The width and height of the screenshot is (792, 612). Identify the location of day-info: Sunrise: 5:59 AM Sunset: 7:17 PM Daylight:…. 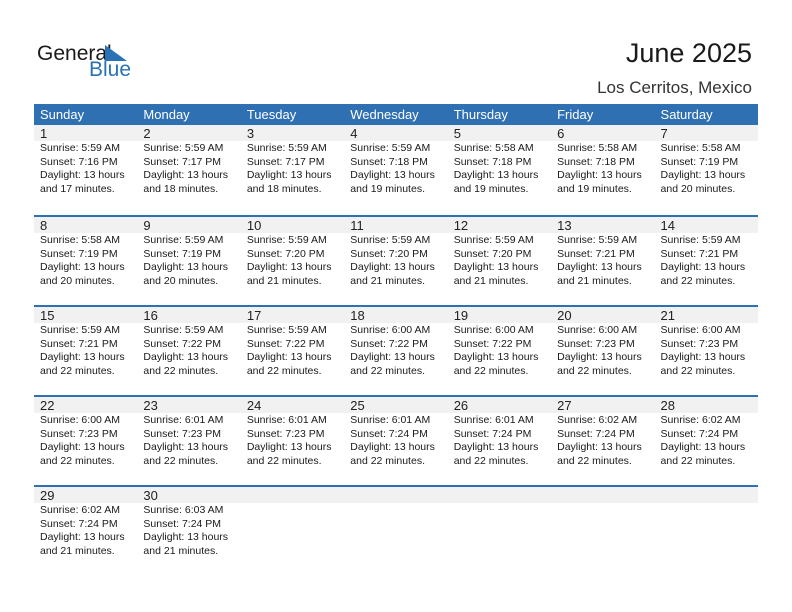
(191, 169).